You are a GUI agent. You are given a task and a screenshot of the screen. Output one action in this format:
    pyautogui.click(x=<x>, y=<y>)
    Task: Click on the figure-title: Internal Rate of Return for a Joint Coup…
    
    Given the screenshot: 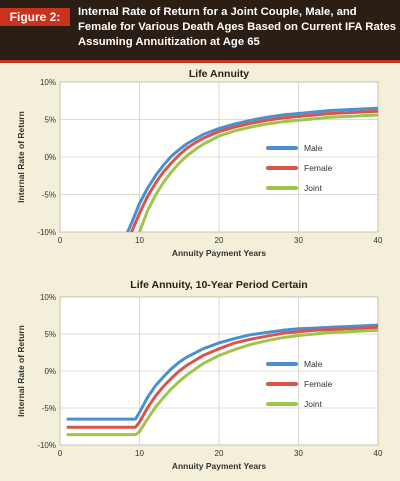 What is the action you would take?
    pyautogui.click(x=237, y=27)
    